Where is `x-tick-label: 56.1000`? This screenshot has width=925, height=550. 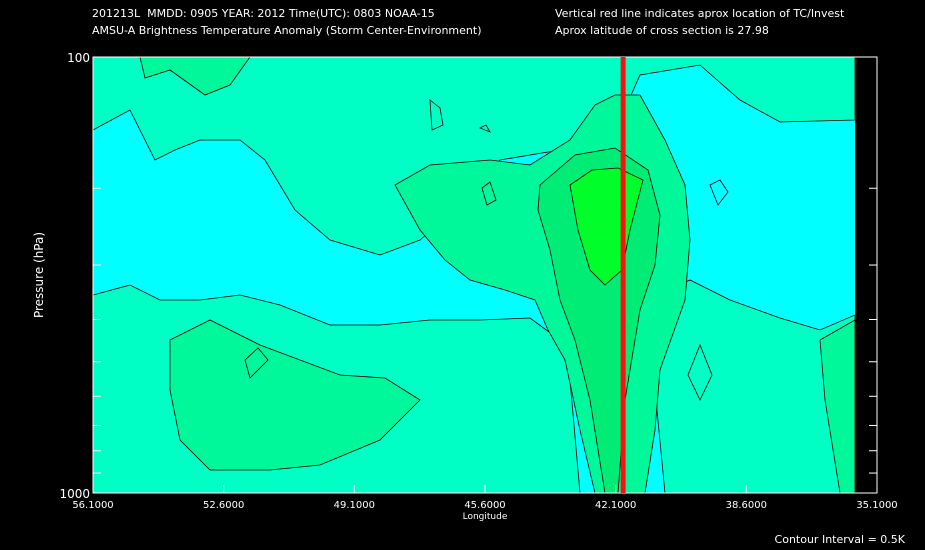
x-tick-label: 56.1000 is located at coordinates (92, 505).